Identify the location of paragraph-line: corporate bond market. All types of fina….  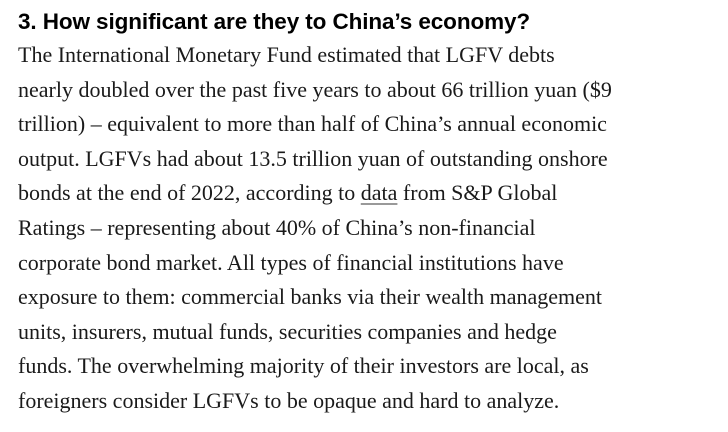
(291, 262).